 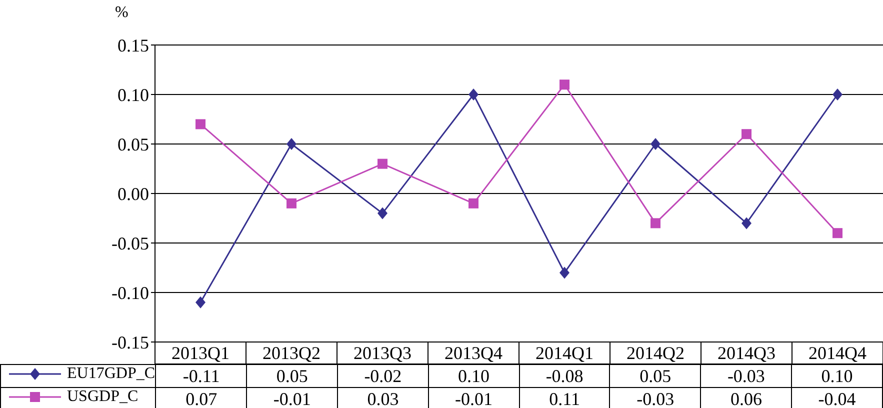 What do you see at coordinates (655, 353) in the screenshot?
I see `x-tick-label: 2014Q2` at bounding box center [655, 353].